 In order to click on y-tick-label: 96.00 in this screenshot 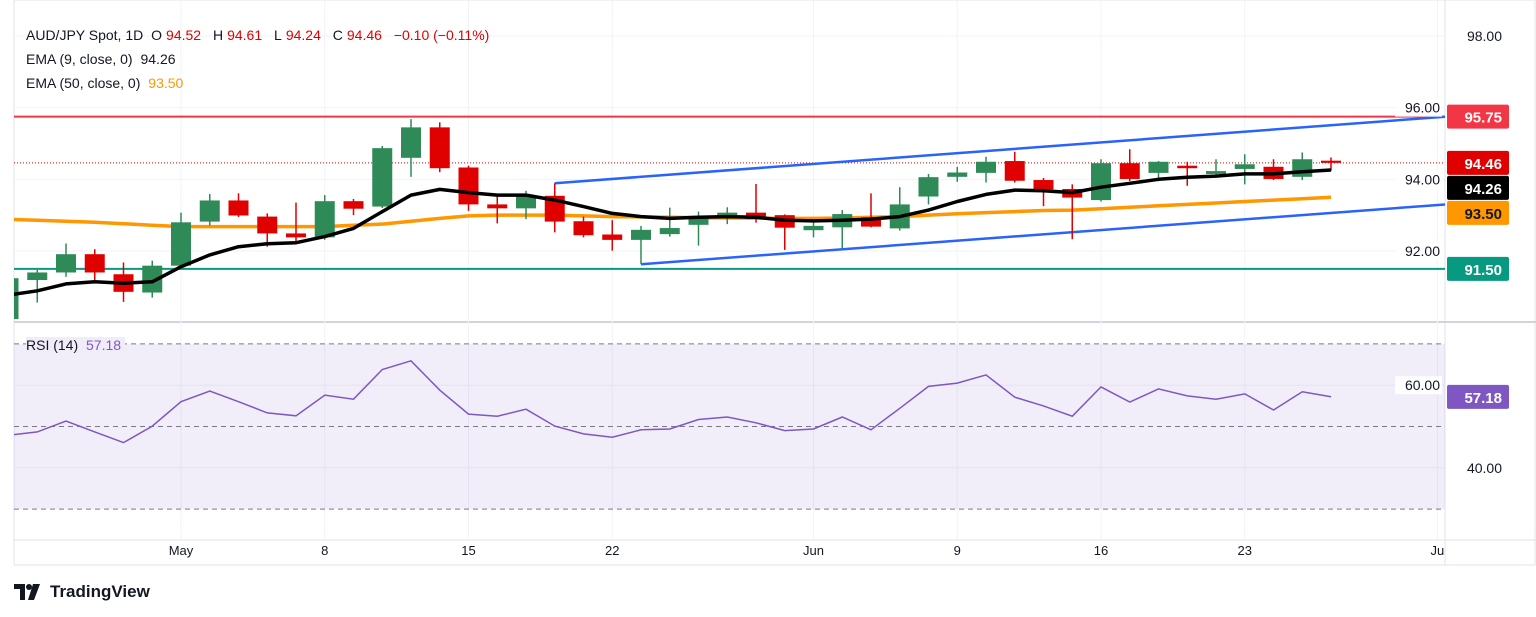, I will do `click(1422, 108)`.